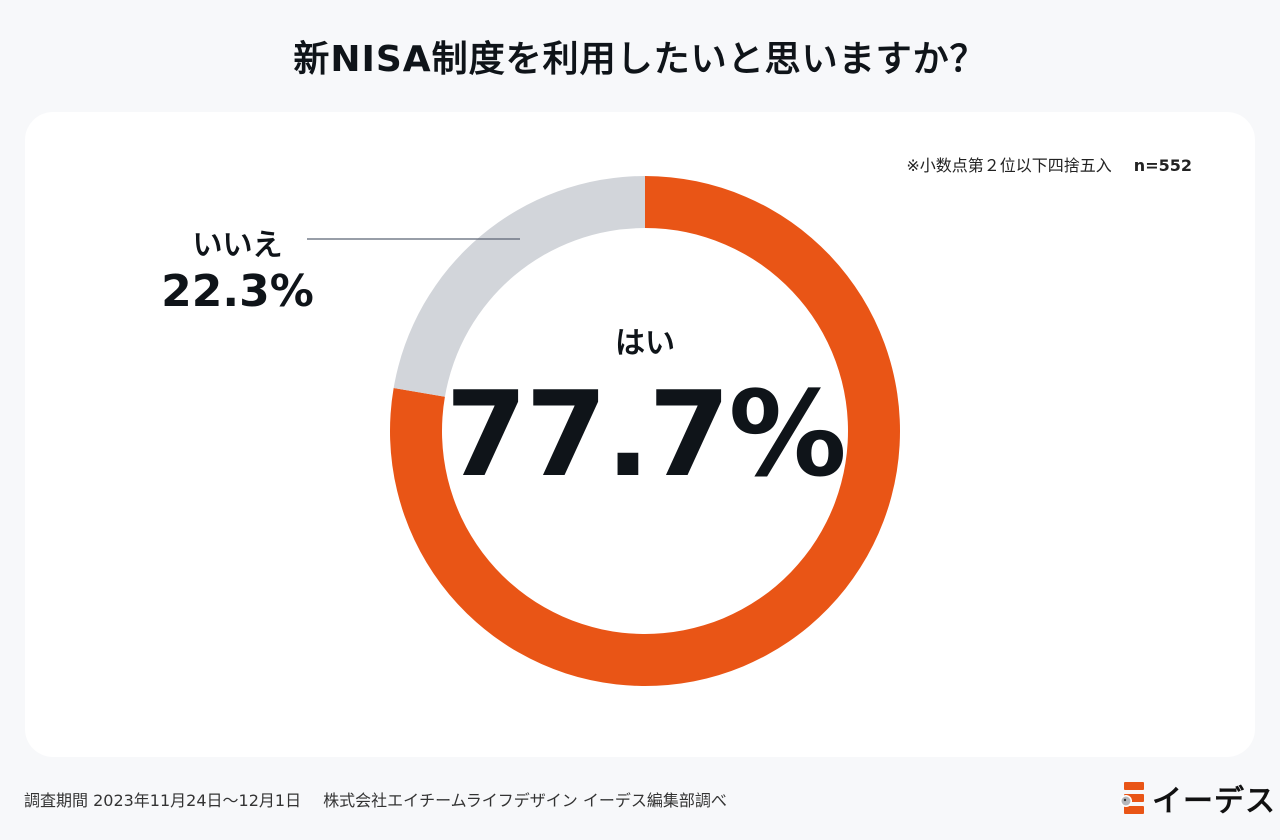  What do you see at coordinates (163, 800) in the screenshot?
I see `survey-period: 調査期間 2023年11月24日〜12月1日` at bounding box center [163, 800].